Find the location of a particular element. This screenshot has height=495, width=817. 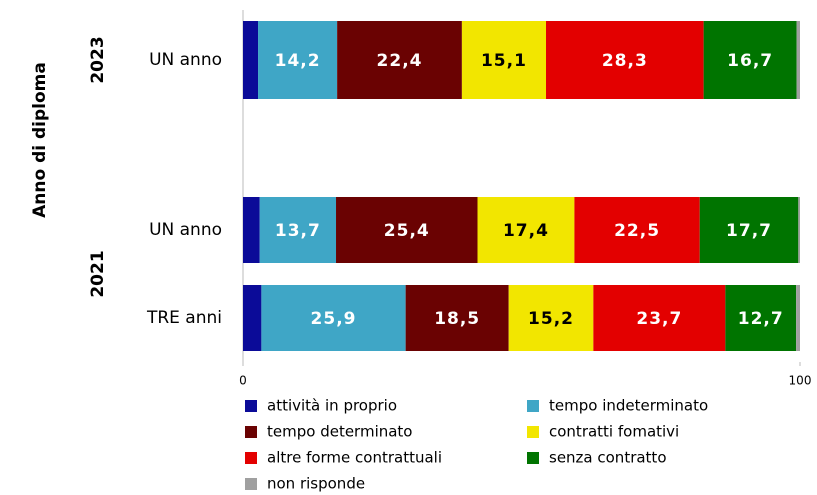

y-axis-title: Anno di diploma is located at coordinates (40, 140).